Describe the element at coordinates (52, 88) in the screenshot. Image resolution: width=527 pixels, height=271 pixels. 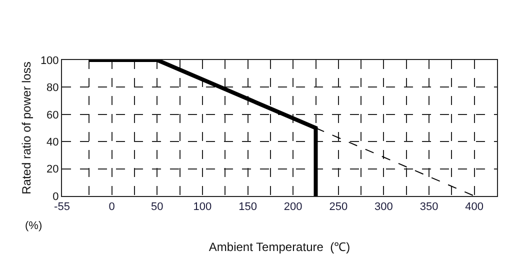
I see `y-tick-label: 80` at that location.